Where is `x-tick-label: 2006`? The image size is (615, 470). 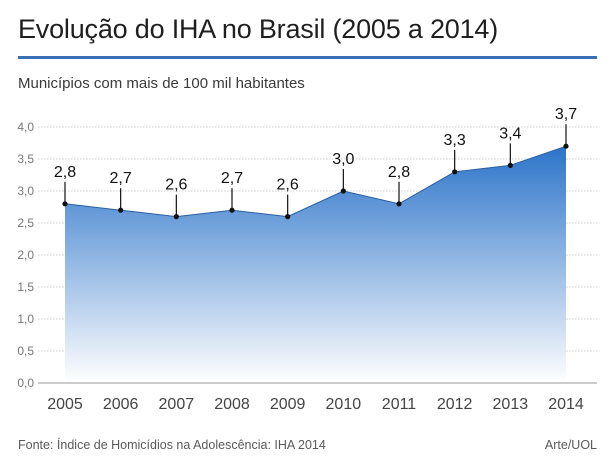
x-tick-label: 2006 is located at coordinates (121, 404).